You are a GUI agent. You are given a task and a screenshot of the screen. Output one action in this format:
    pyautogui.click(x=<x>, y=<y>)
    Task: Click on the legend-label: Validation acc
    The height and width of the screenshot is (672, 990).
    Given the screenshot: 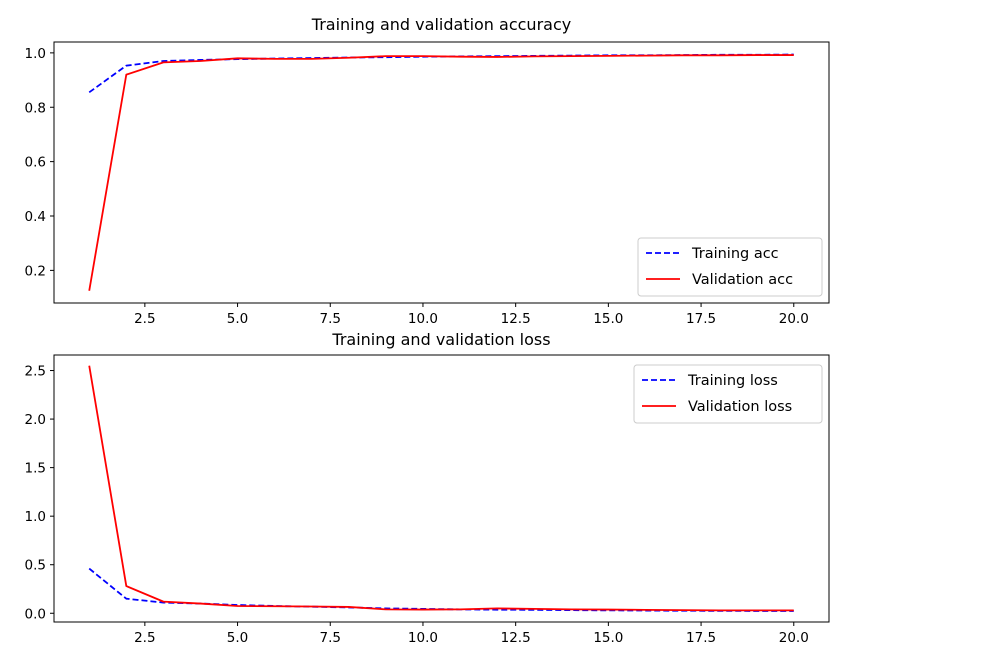 What is the action you would take?
    pyautogui.click(x=742, y=280)
    